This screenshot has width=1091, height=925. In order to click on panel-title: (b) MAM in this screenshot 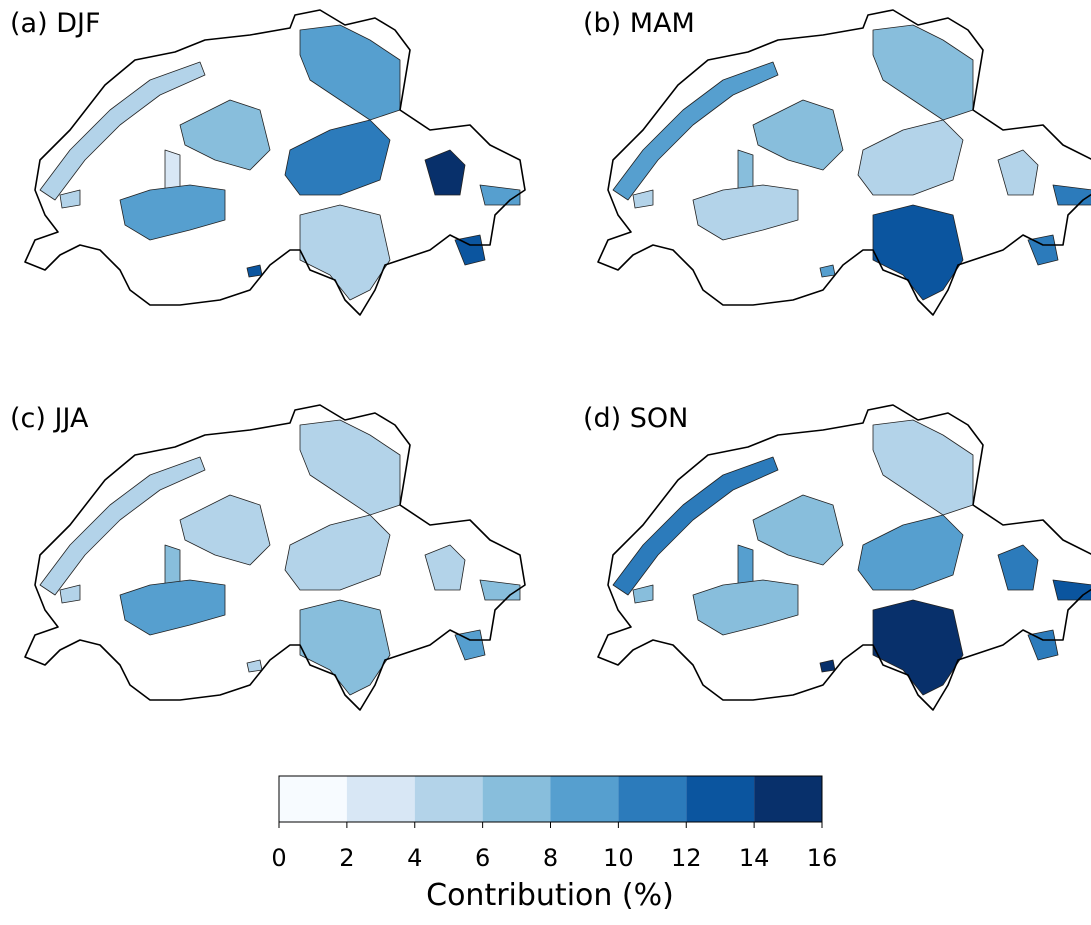, I will do `click(639, 23)`.